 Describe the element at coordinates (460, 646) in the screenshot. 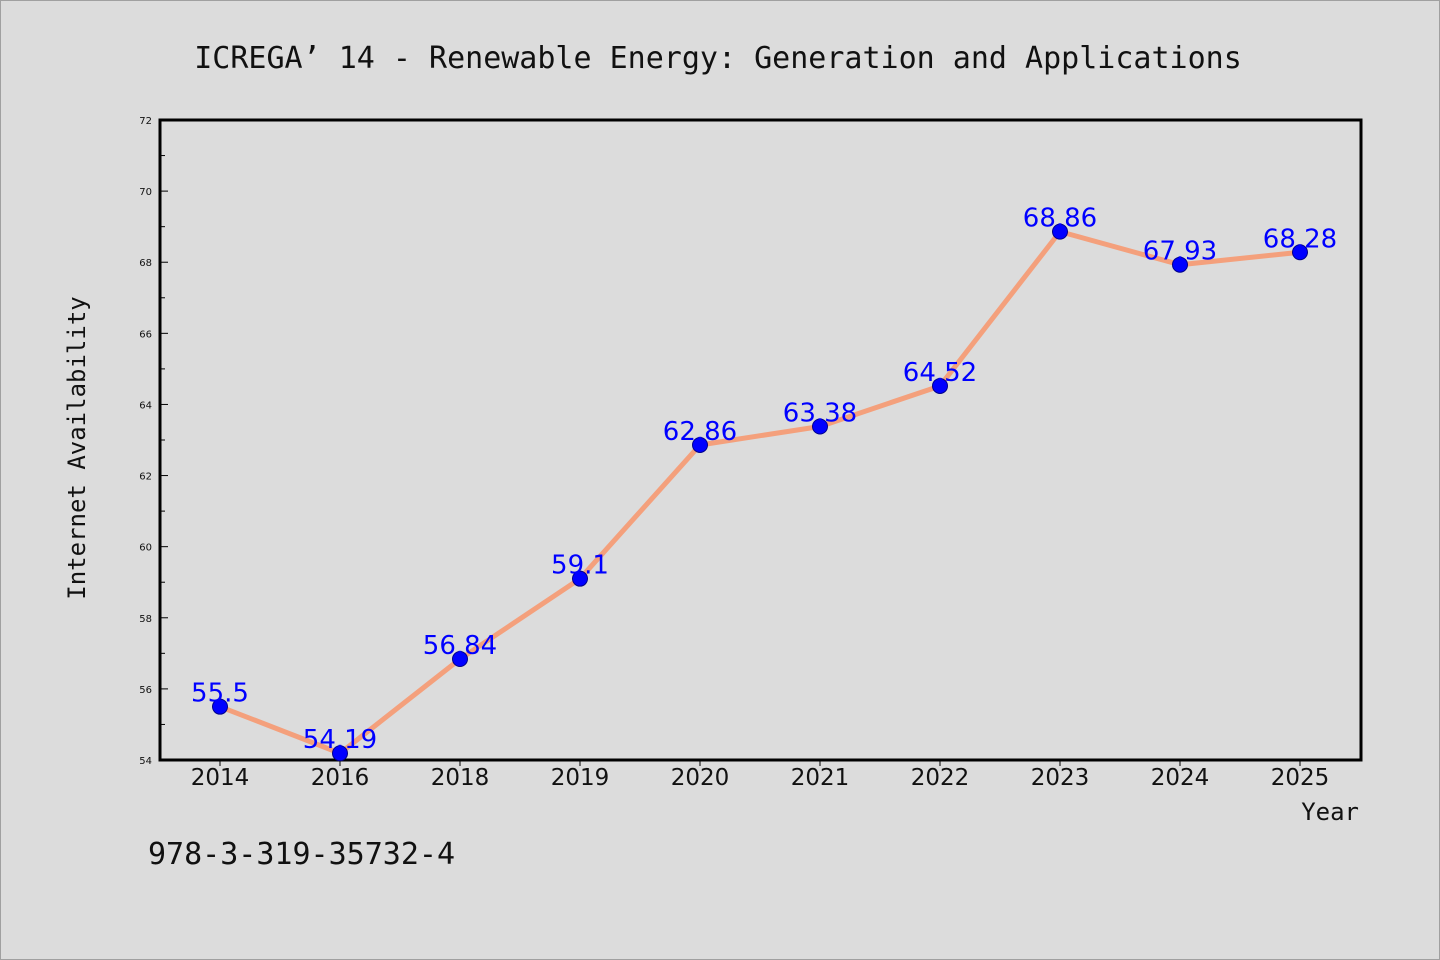

I see `data-label: 56.84` at that location.